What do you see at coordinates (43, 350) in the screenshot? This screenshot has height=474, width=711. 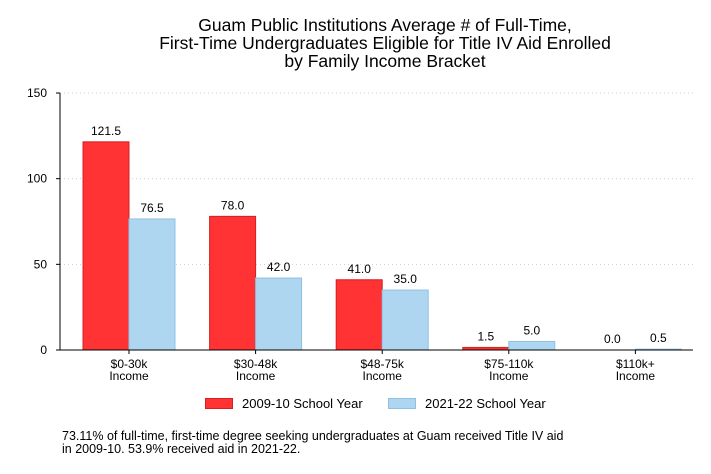 I see `y-tick-label-0: 0` at bounding box center [43, 350].